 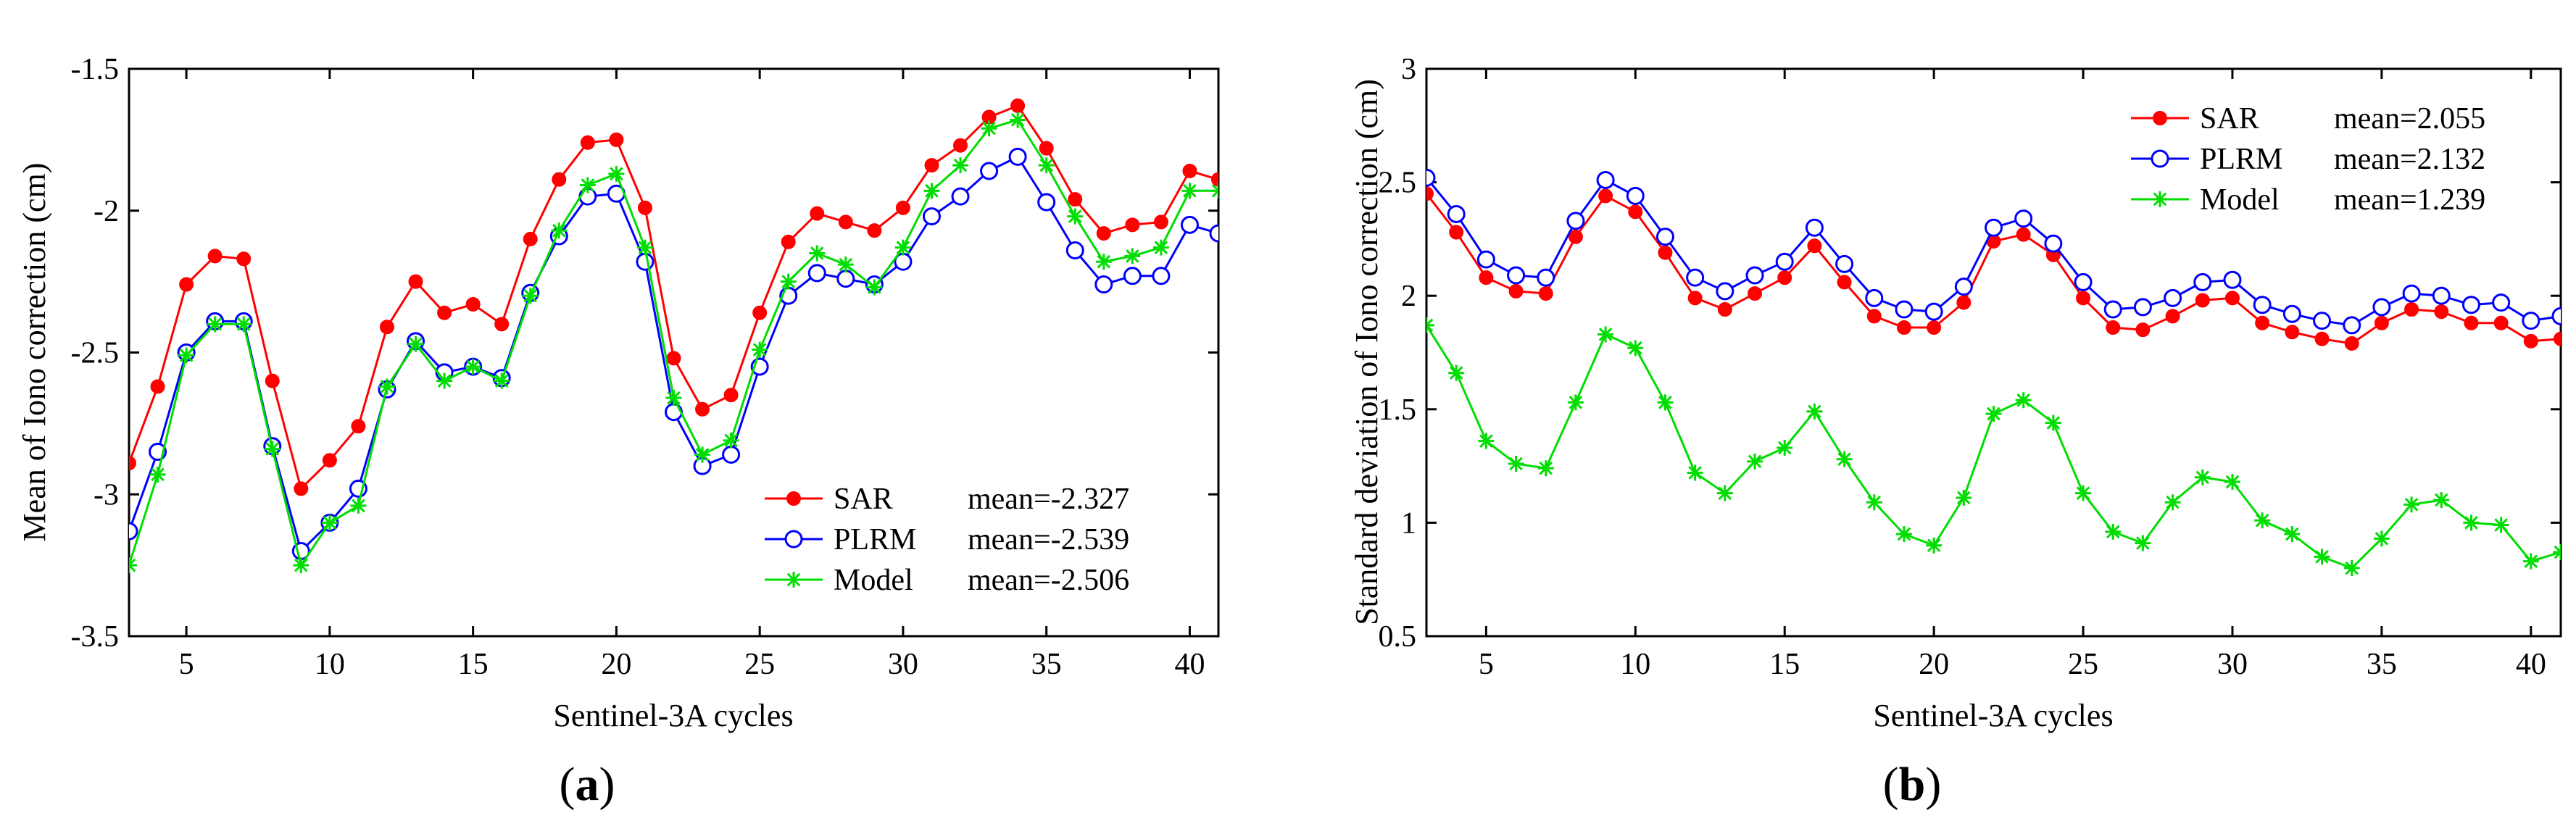 I want to click on chart-b-xtick-label: 15, so click(x=1784, y=664).